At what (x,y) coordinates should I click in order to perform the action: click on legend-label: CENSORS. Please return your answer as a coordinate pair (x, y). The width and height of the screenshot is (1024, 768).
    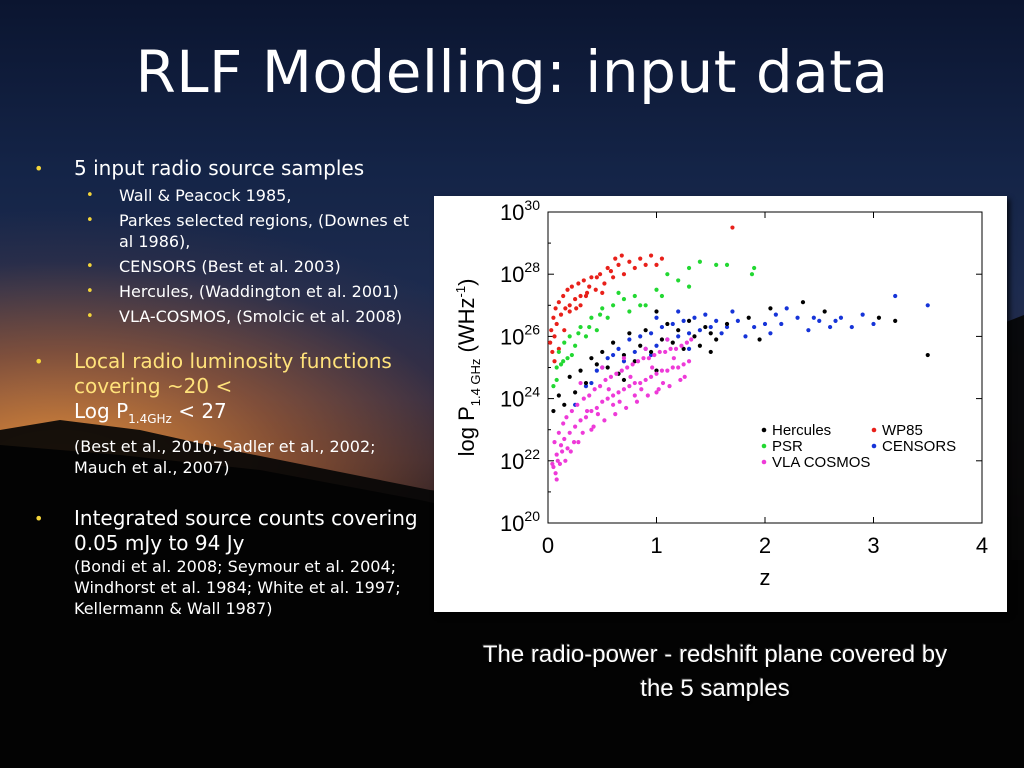
    Looking at the image, I should click on (919, 446).